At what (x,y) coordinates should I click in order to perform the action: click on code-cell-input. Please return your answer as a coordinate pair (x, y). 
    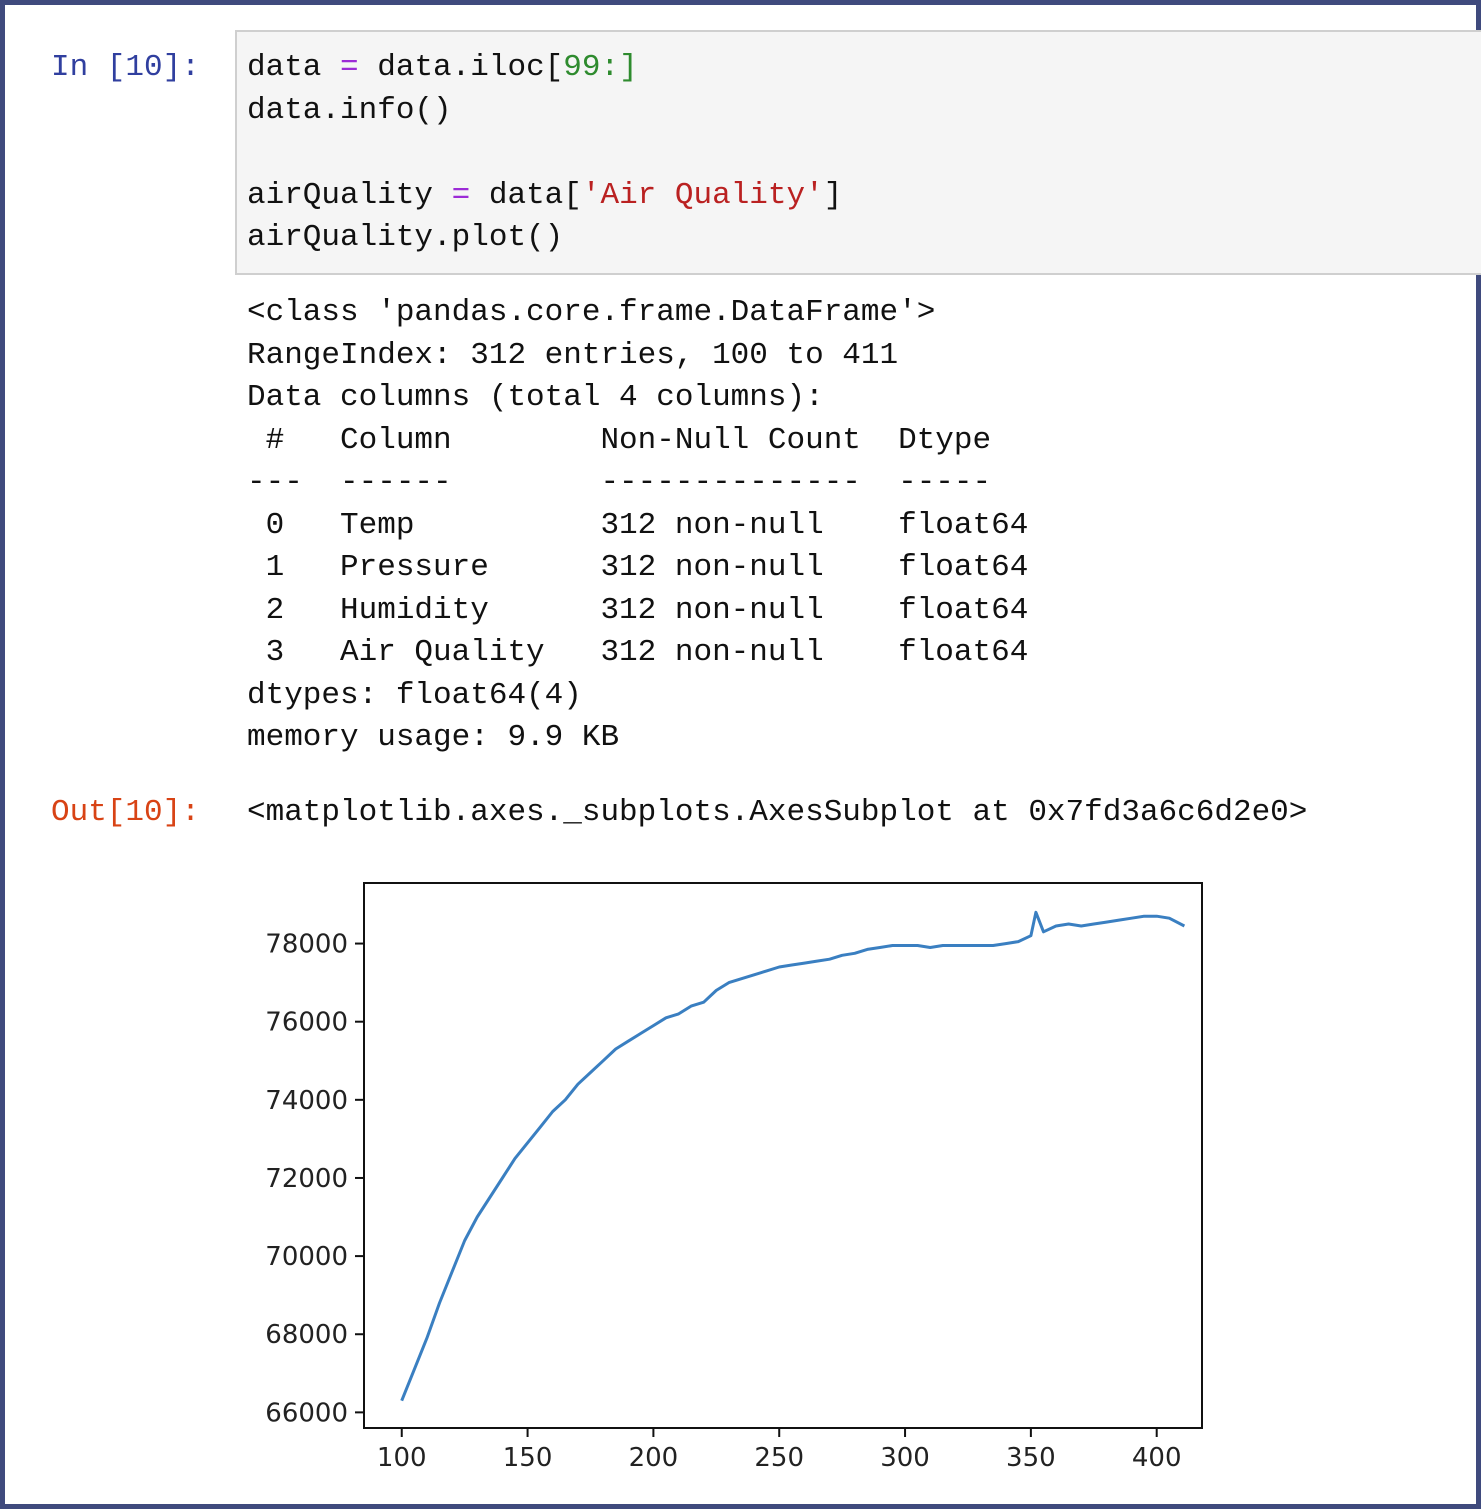
    Looking at the image, I should click on (858, 152).